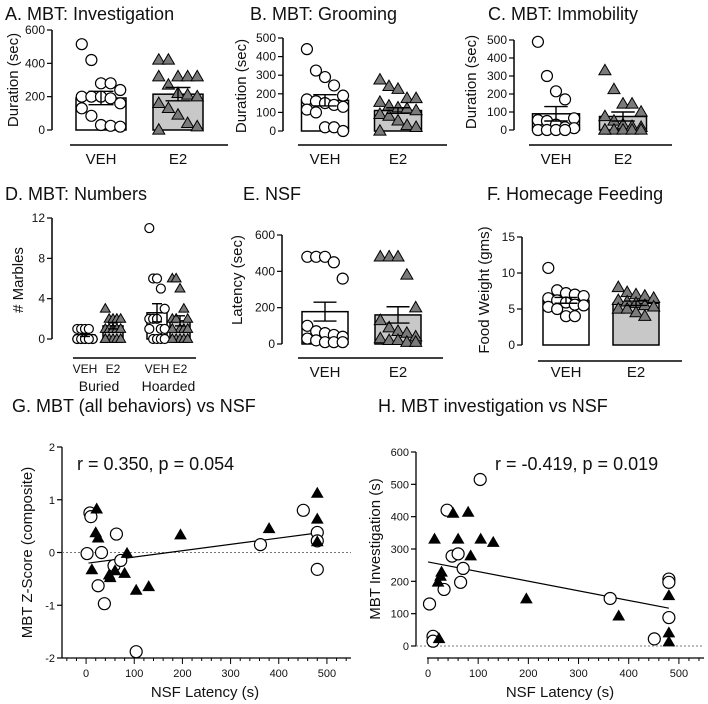 The image size is (708, 704). What do you see at coordinates (560, 692) in the screenshot?
I see `x-axis-label: NSF Latency (s)` at bounding box center [560, 692].